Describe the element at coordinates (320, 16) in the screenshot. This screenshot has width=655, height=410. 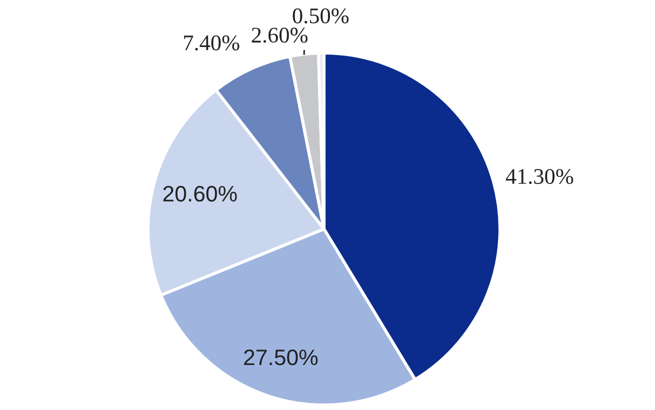
I see `data-label: 0.50%` at that location.